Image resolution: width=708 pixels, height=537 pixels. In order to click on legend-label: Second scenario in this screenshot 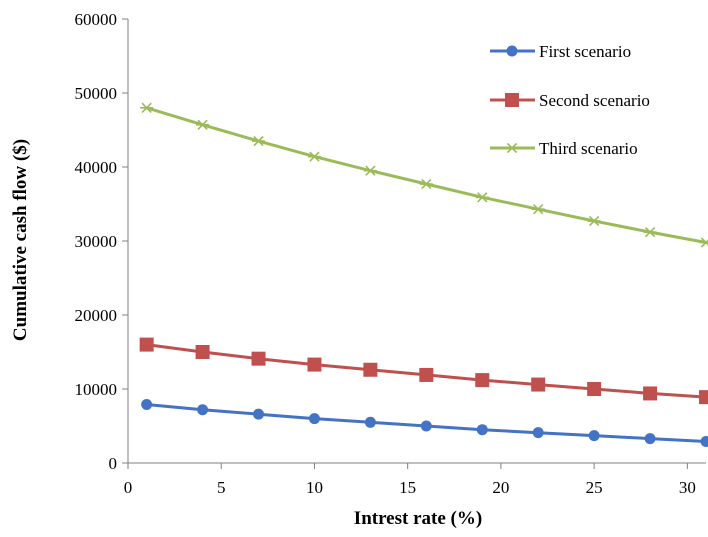, I will do `click(594, 100)`.